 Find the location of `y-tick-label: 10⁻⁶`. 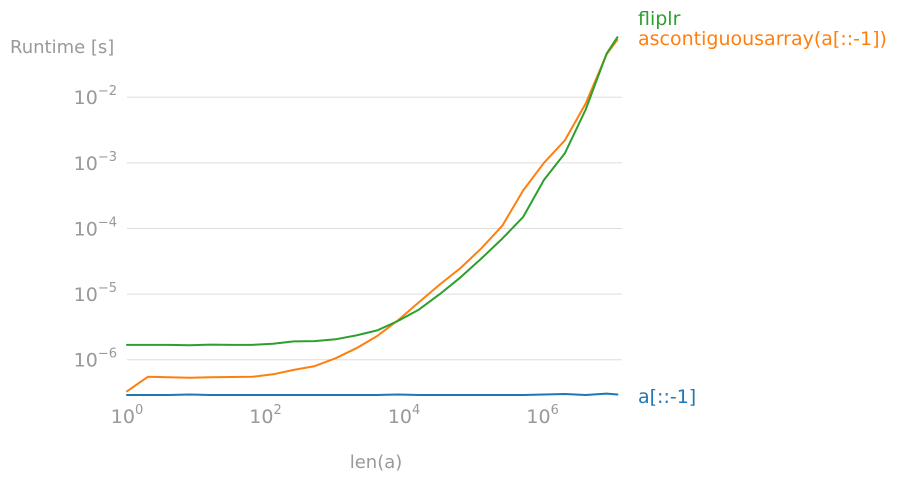

y-tick-label: 10⁻⁶ is located at coordinates (95, 359).